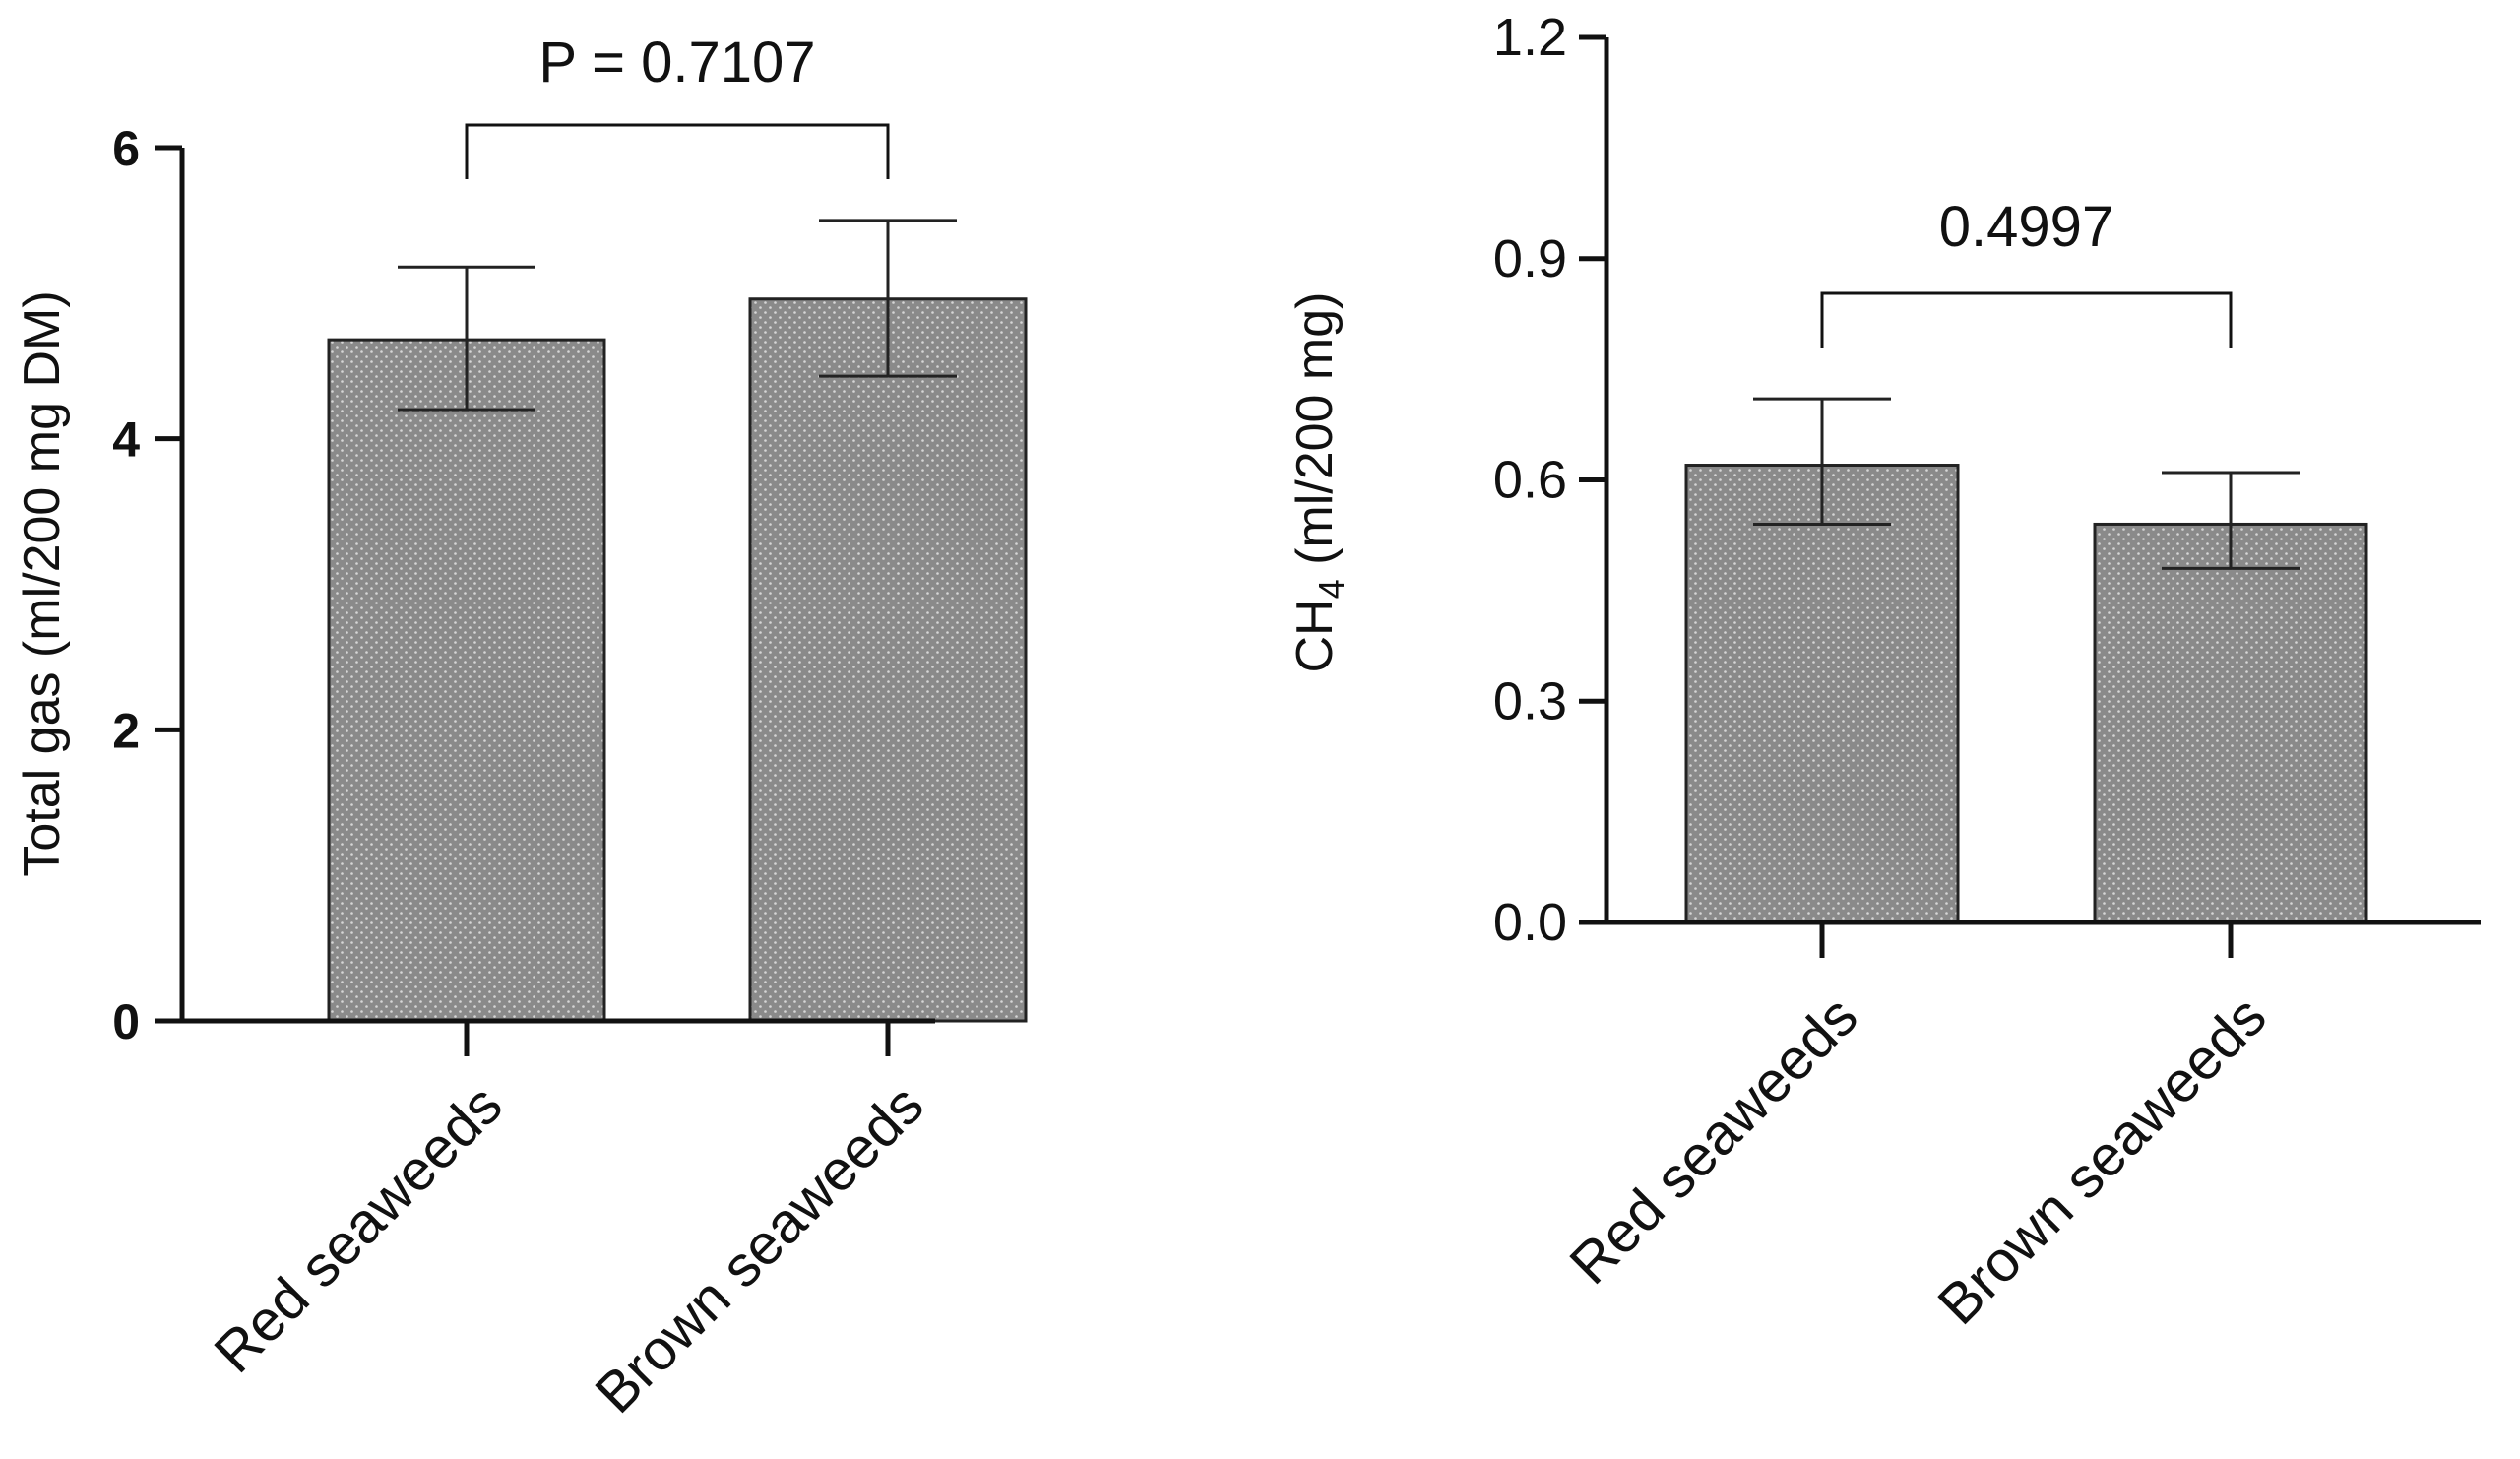 Image resolution: width=2520 pixels, height=1459 pixels. I want to click on y-axis-label: CH4 (ml/200 mg), so click(1319, 482).